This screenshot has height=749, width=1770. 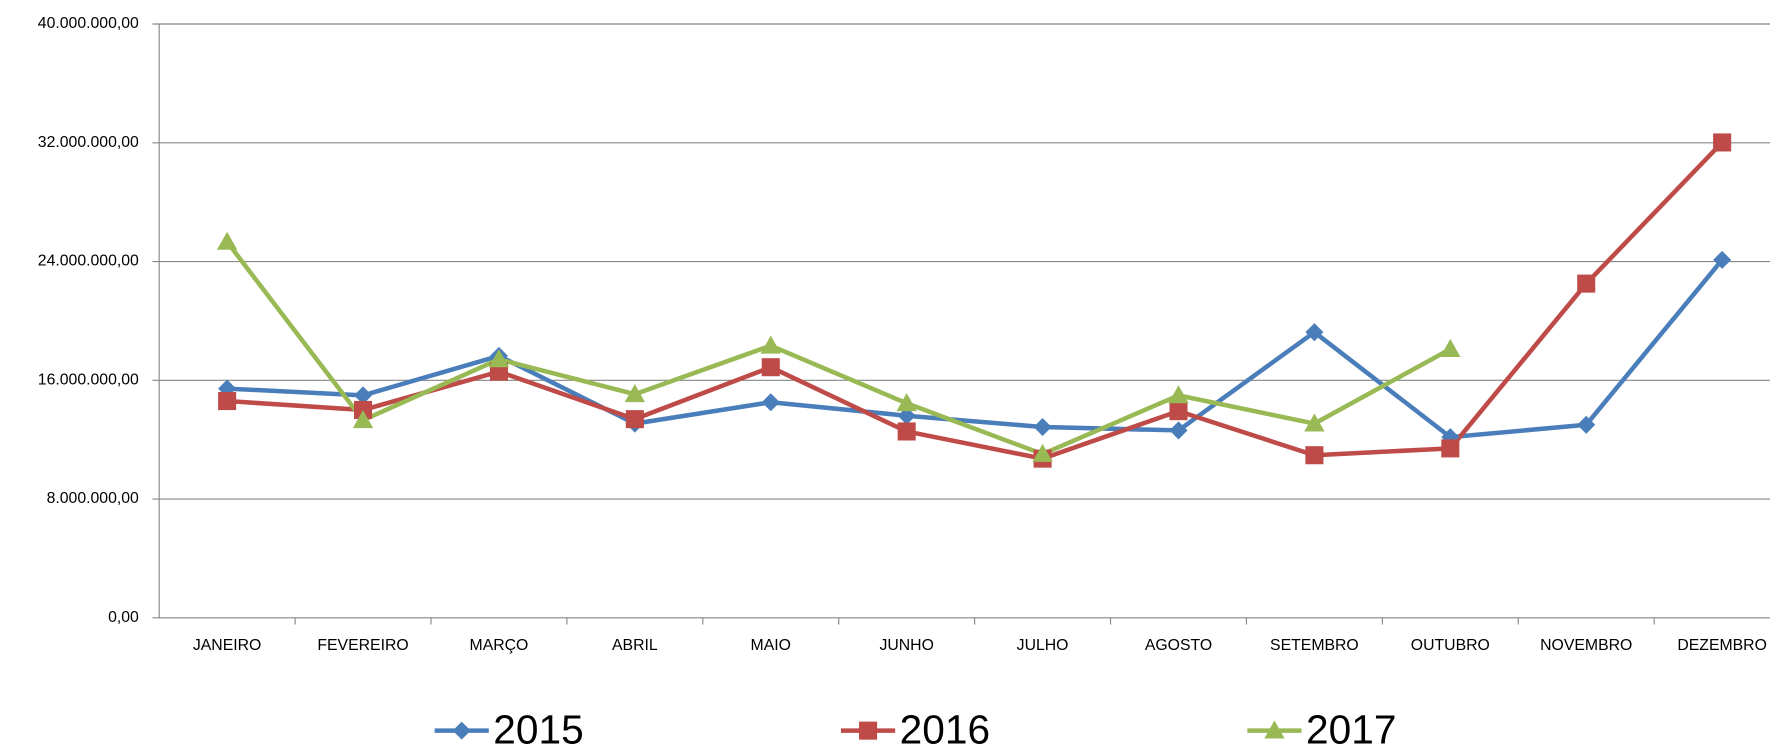 I want to click on x-tick-label: MARÇO, so click(x=499, y=645).